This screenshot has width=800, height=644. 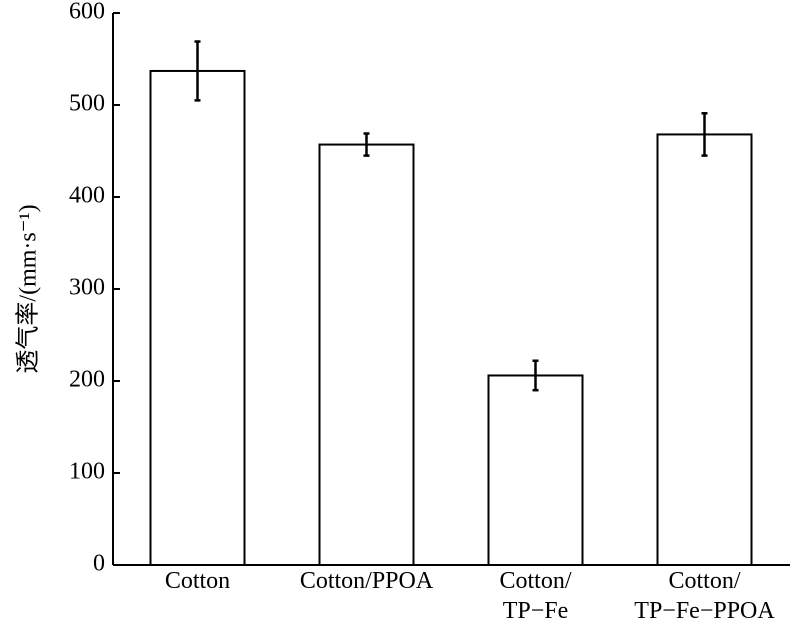 What do you see at coordinates (87, 472) in the screenshot?
I see `y-tick-label: 100` at bounding box center [87, 472].